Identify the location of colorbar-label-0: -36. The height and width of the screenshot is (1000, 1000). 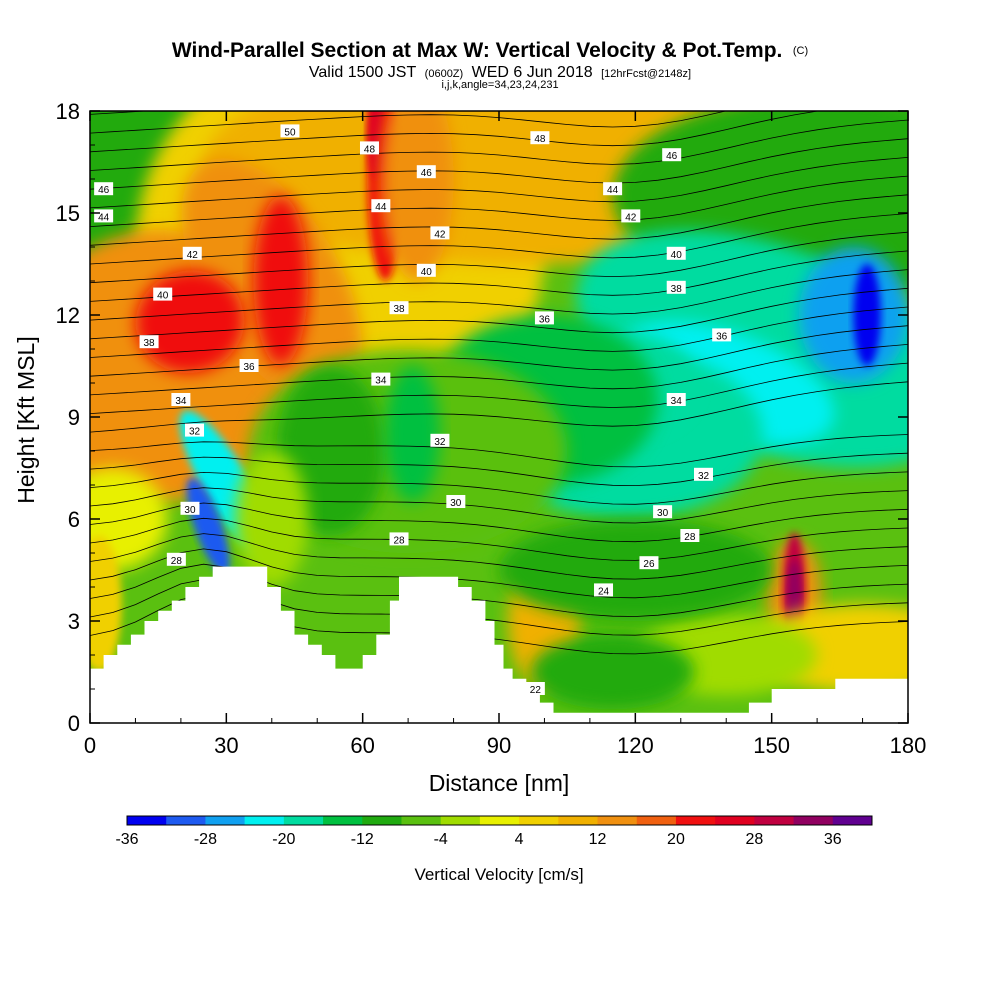
(126, 839).